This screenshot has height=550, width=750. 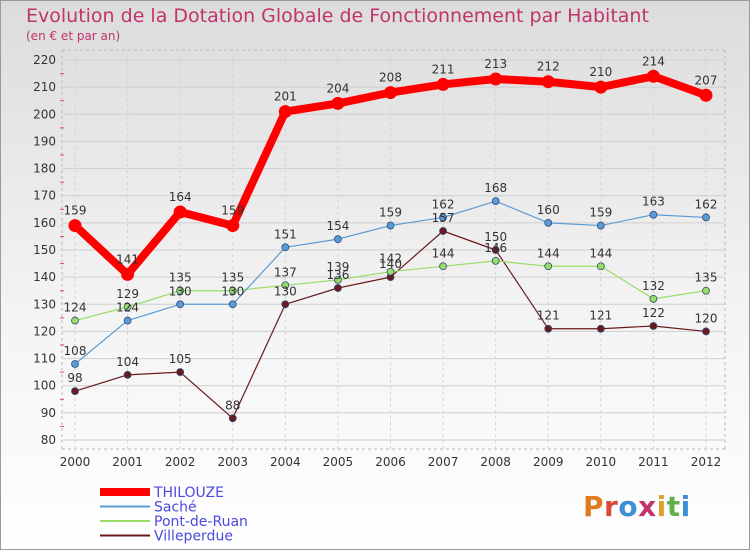 I want to click on data-label: 154, so click(x=337, y=226).